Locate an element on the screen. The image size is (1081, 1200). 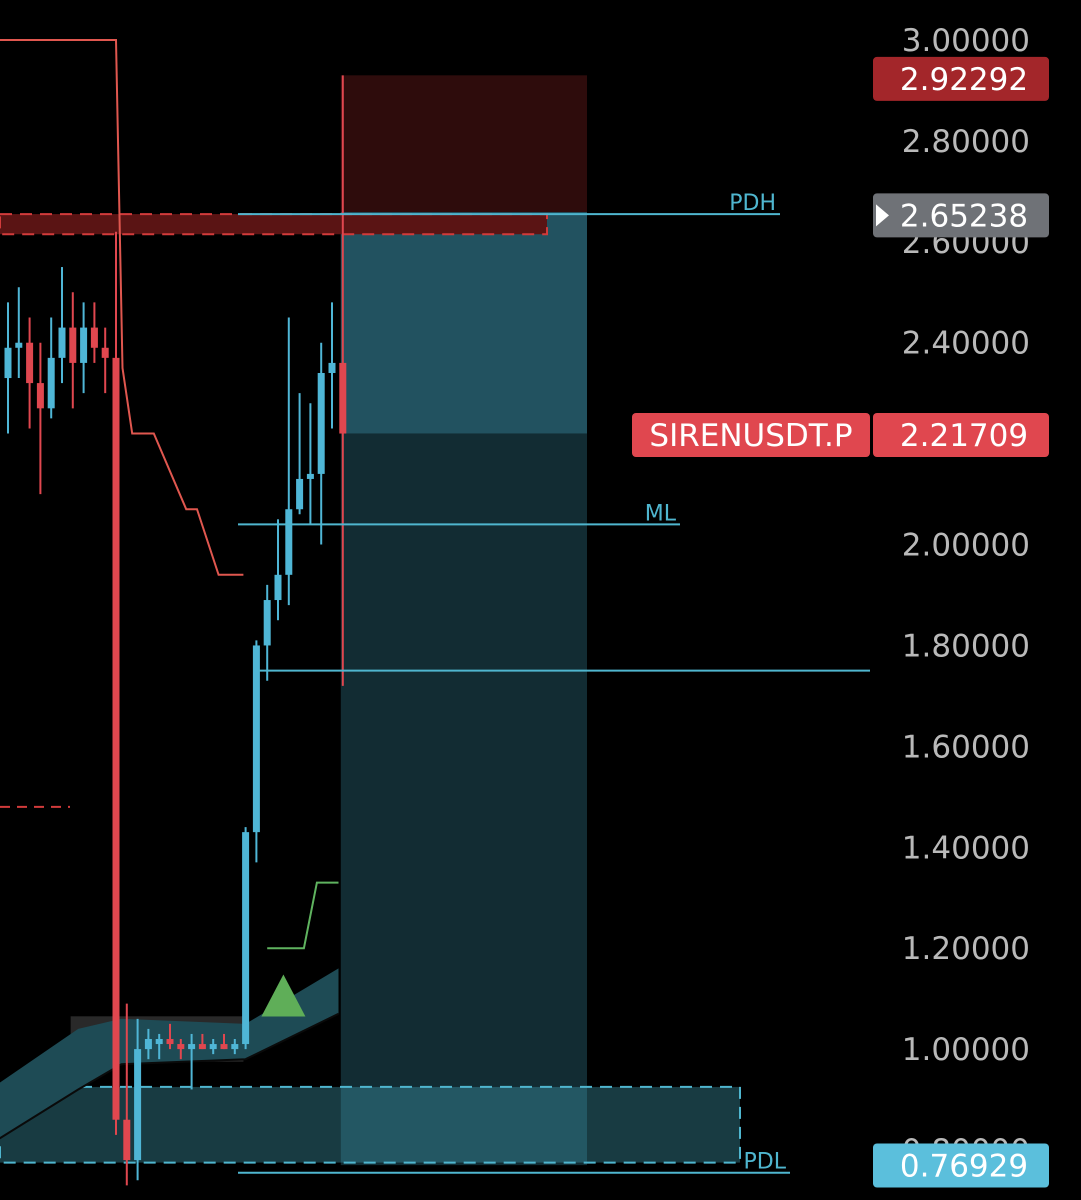
resistance-zone is located at coordinates (274, 224).